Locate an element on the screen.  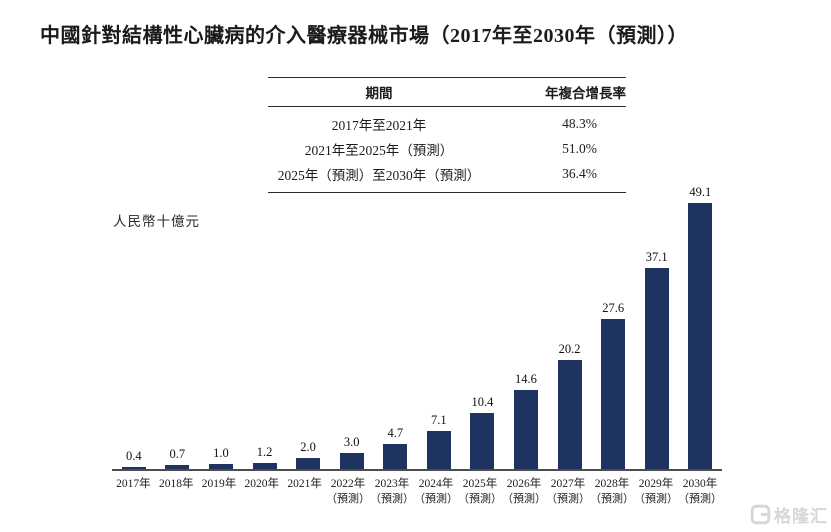
bar-column: 4.7 is located at coordinates (395, 447).